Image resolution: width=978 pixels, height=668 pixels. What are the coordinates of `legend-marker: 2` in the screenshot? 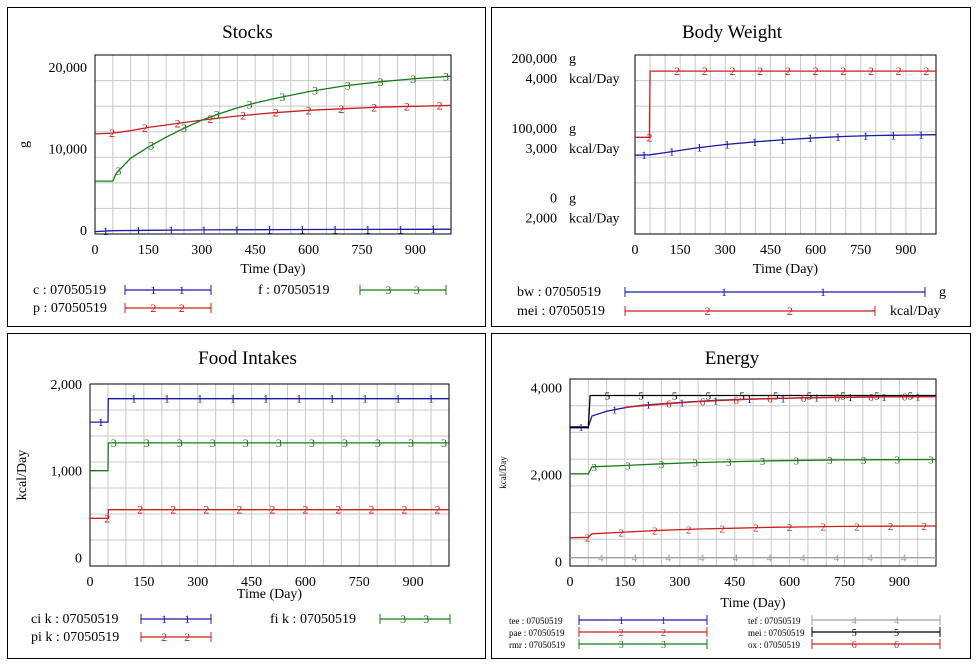 It's located at (708, 311).